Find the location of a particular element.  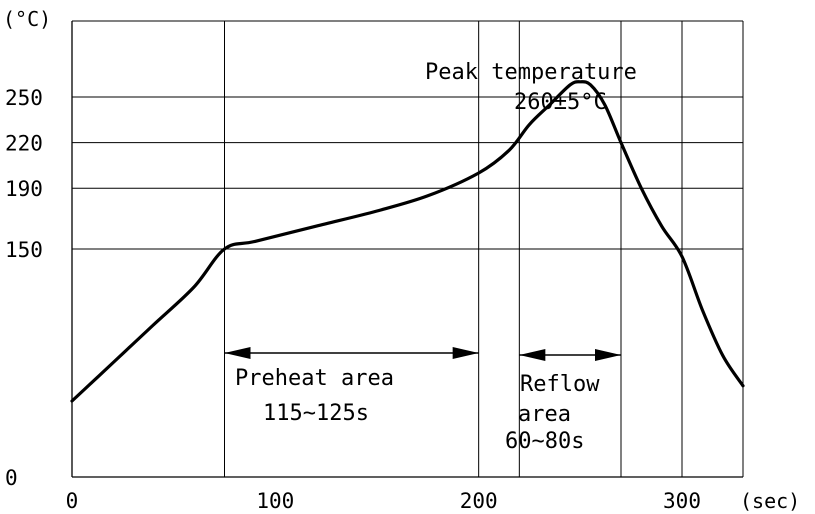

y-tick-label-220: 220 is located at coordinates (24, 144).